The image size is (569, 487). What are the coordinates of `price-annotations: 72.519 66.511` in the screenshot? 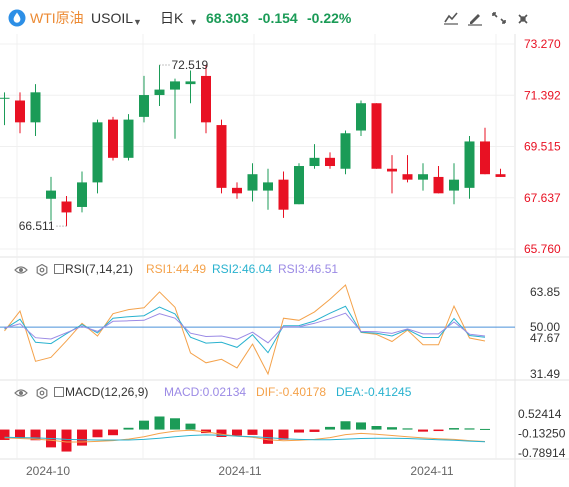 It's located at (114, 145).